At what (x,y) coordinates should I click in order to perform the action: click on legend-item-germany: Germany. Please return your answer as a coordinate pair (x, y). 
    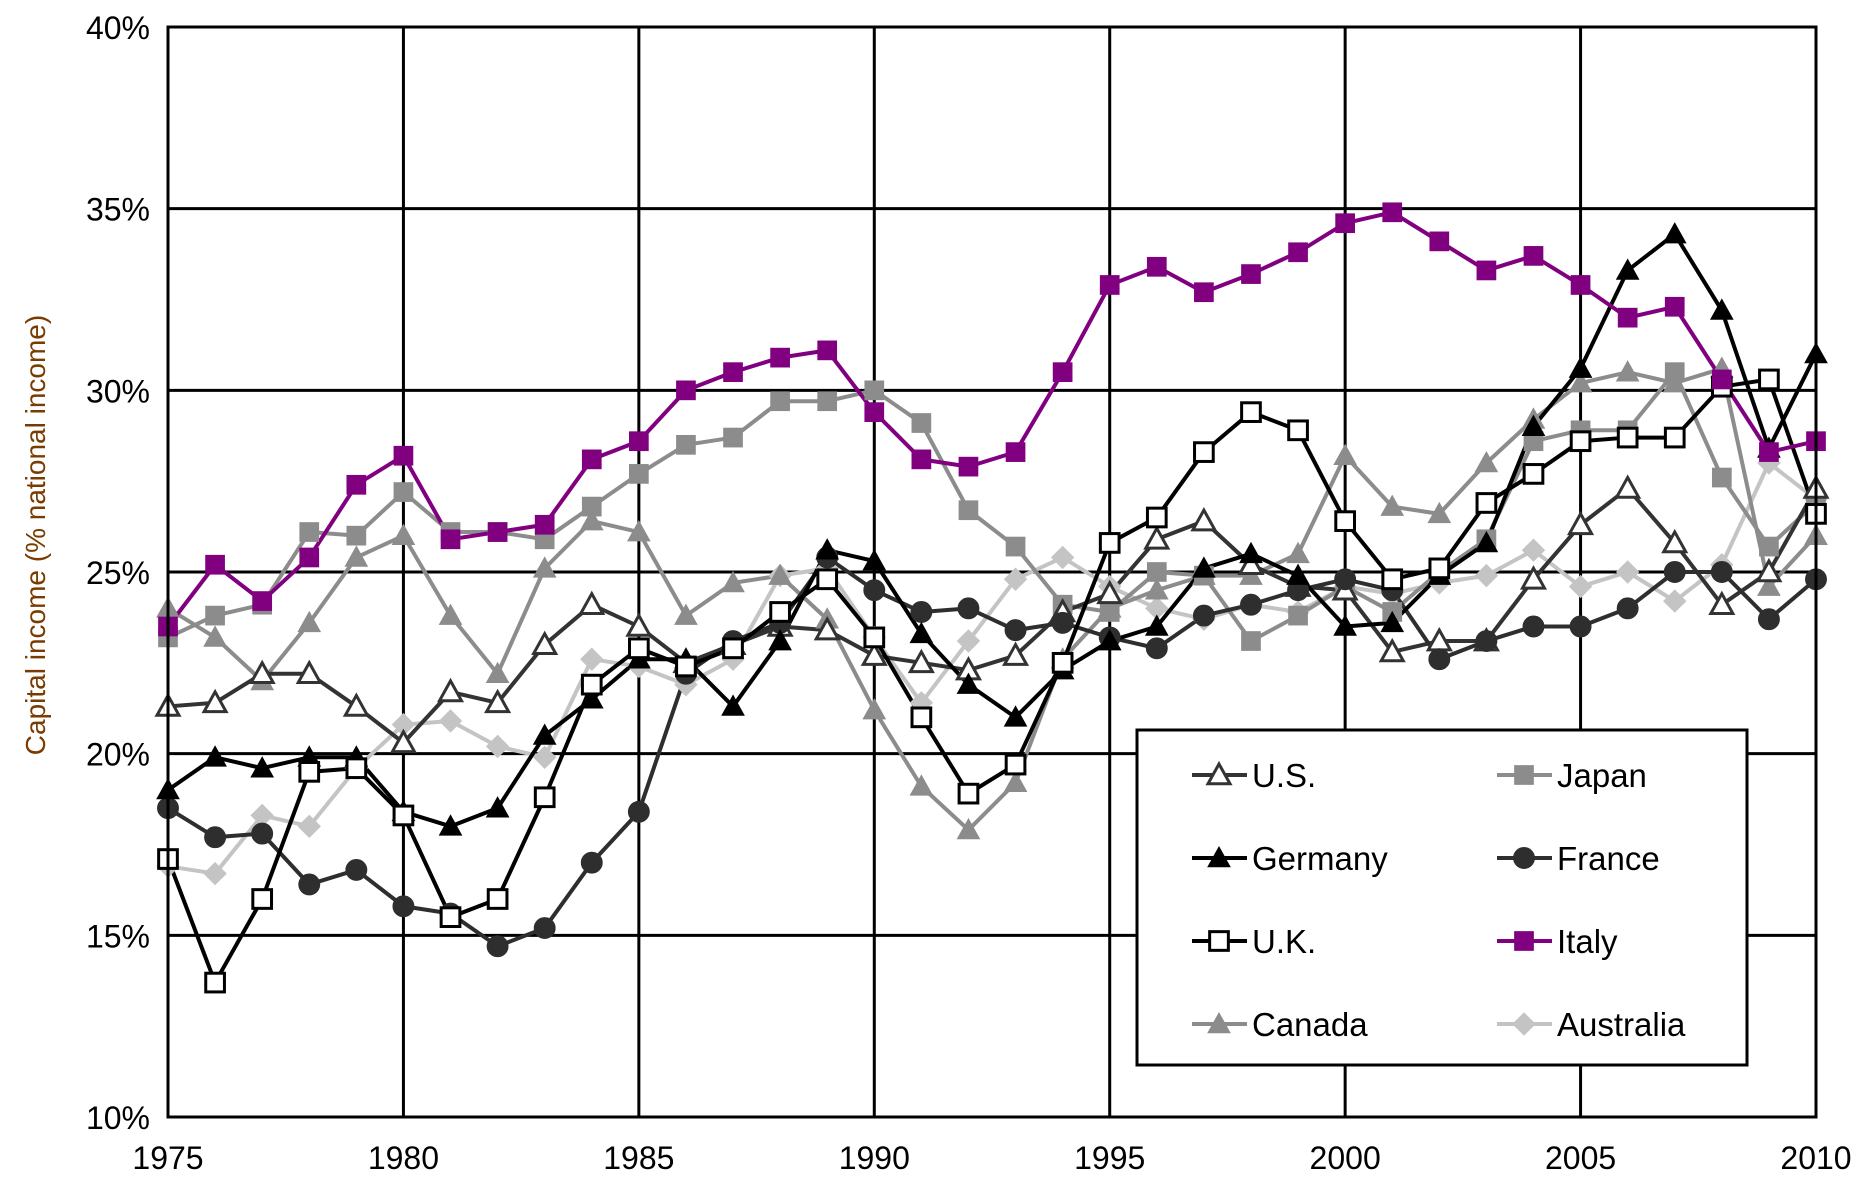
    Looking at the image, I should click on (1290, 858).